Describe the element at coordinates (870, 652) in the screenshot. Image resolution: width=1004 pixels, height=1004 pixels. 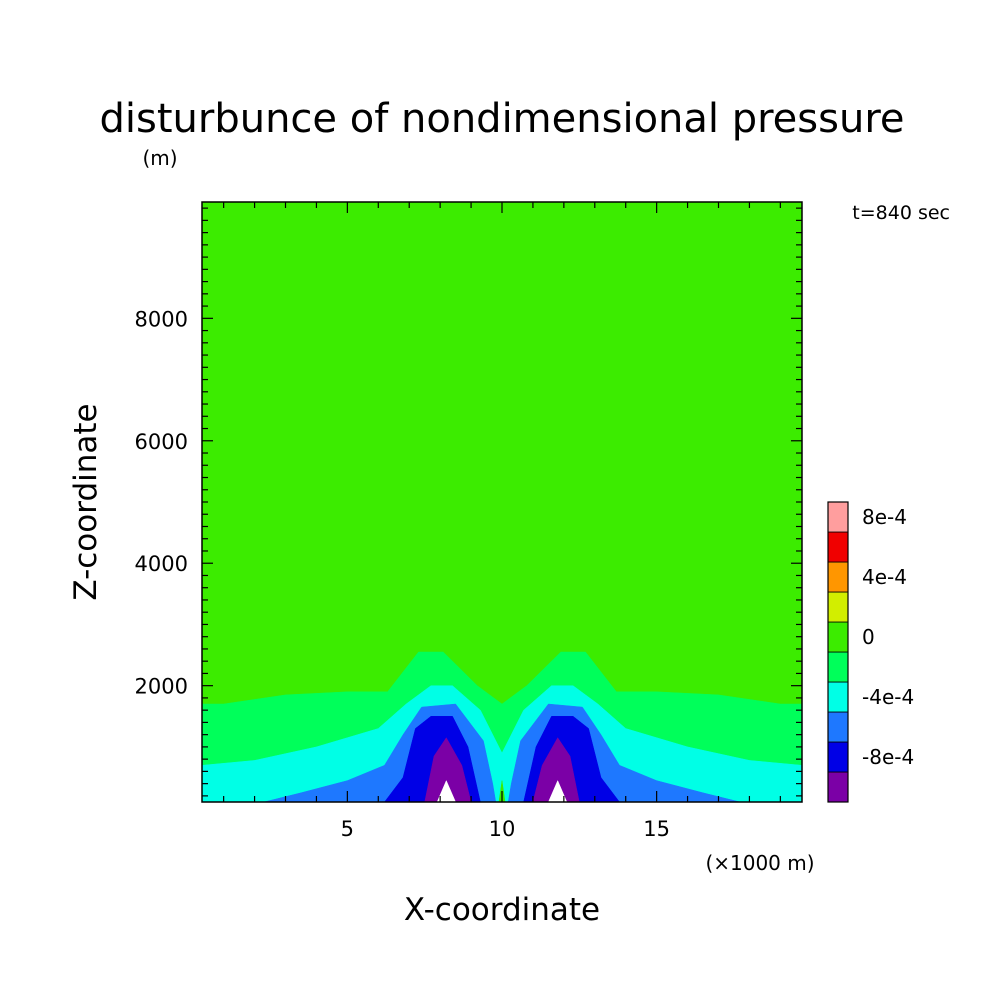
I see `colorbar: -8e-4 -4e-4 0 4e-4 8e-4` at that location.